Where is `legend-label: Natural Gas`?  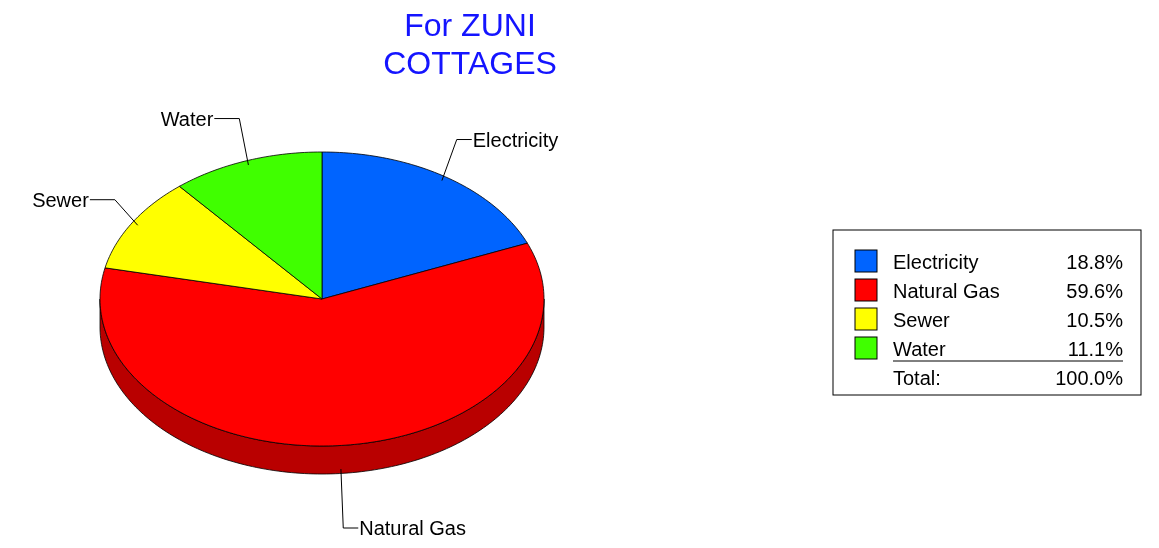
legend-label: Natural Gas is located at coordinates (946, 291).